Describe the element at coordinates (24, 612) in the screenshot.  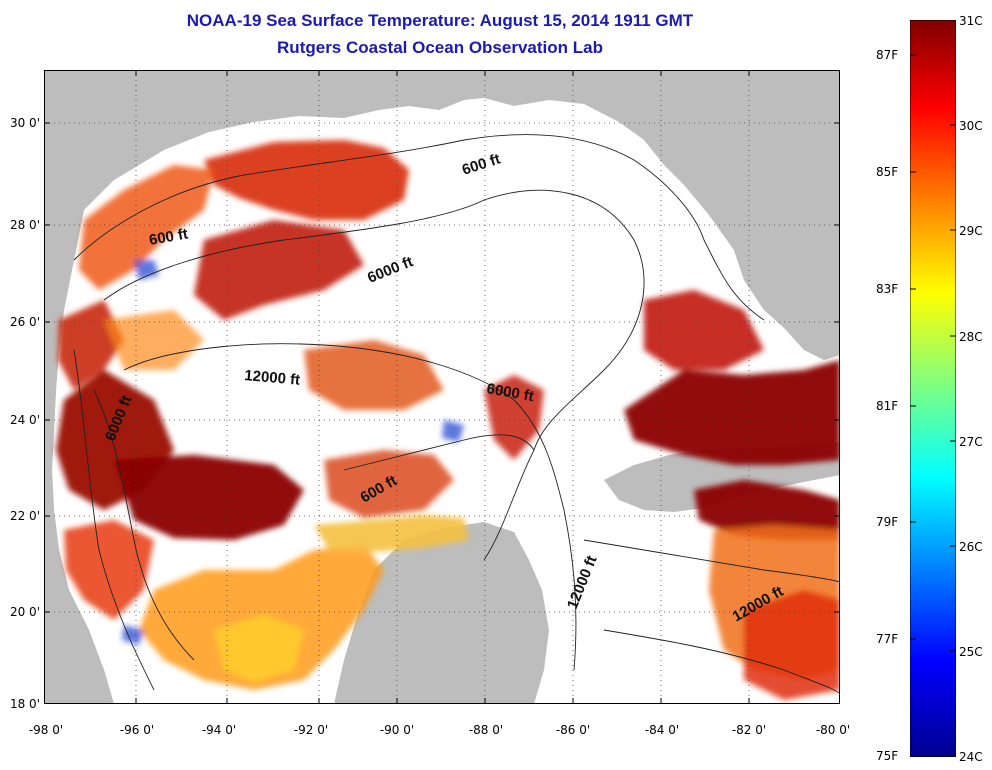
I see `lat-tick-label: 20 0'` at that location.